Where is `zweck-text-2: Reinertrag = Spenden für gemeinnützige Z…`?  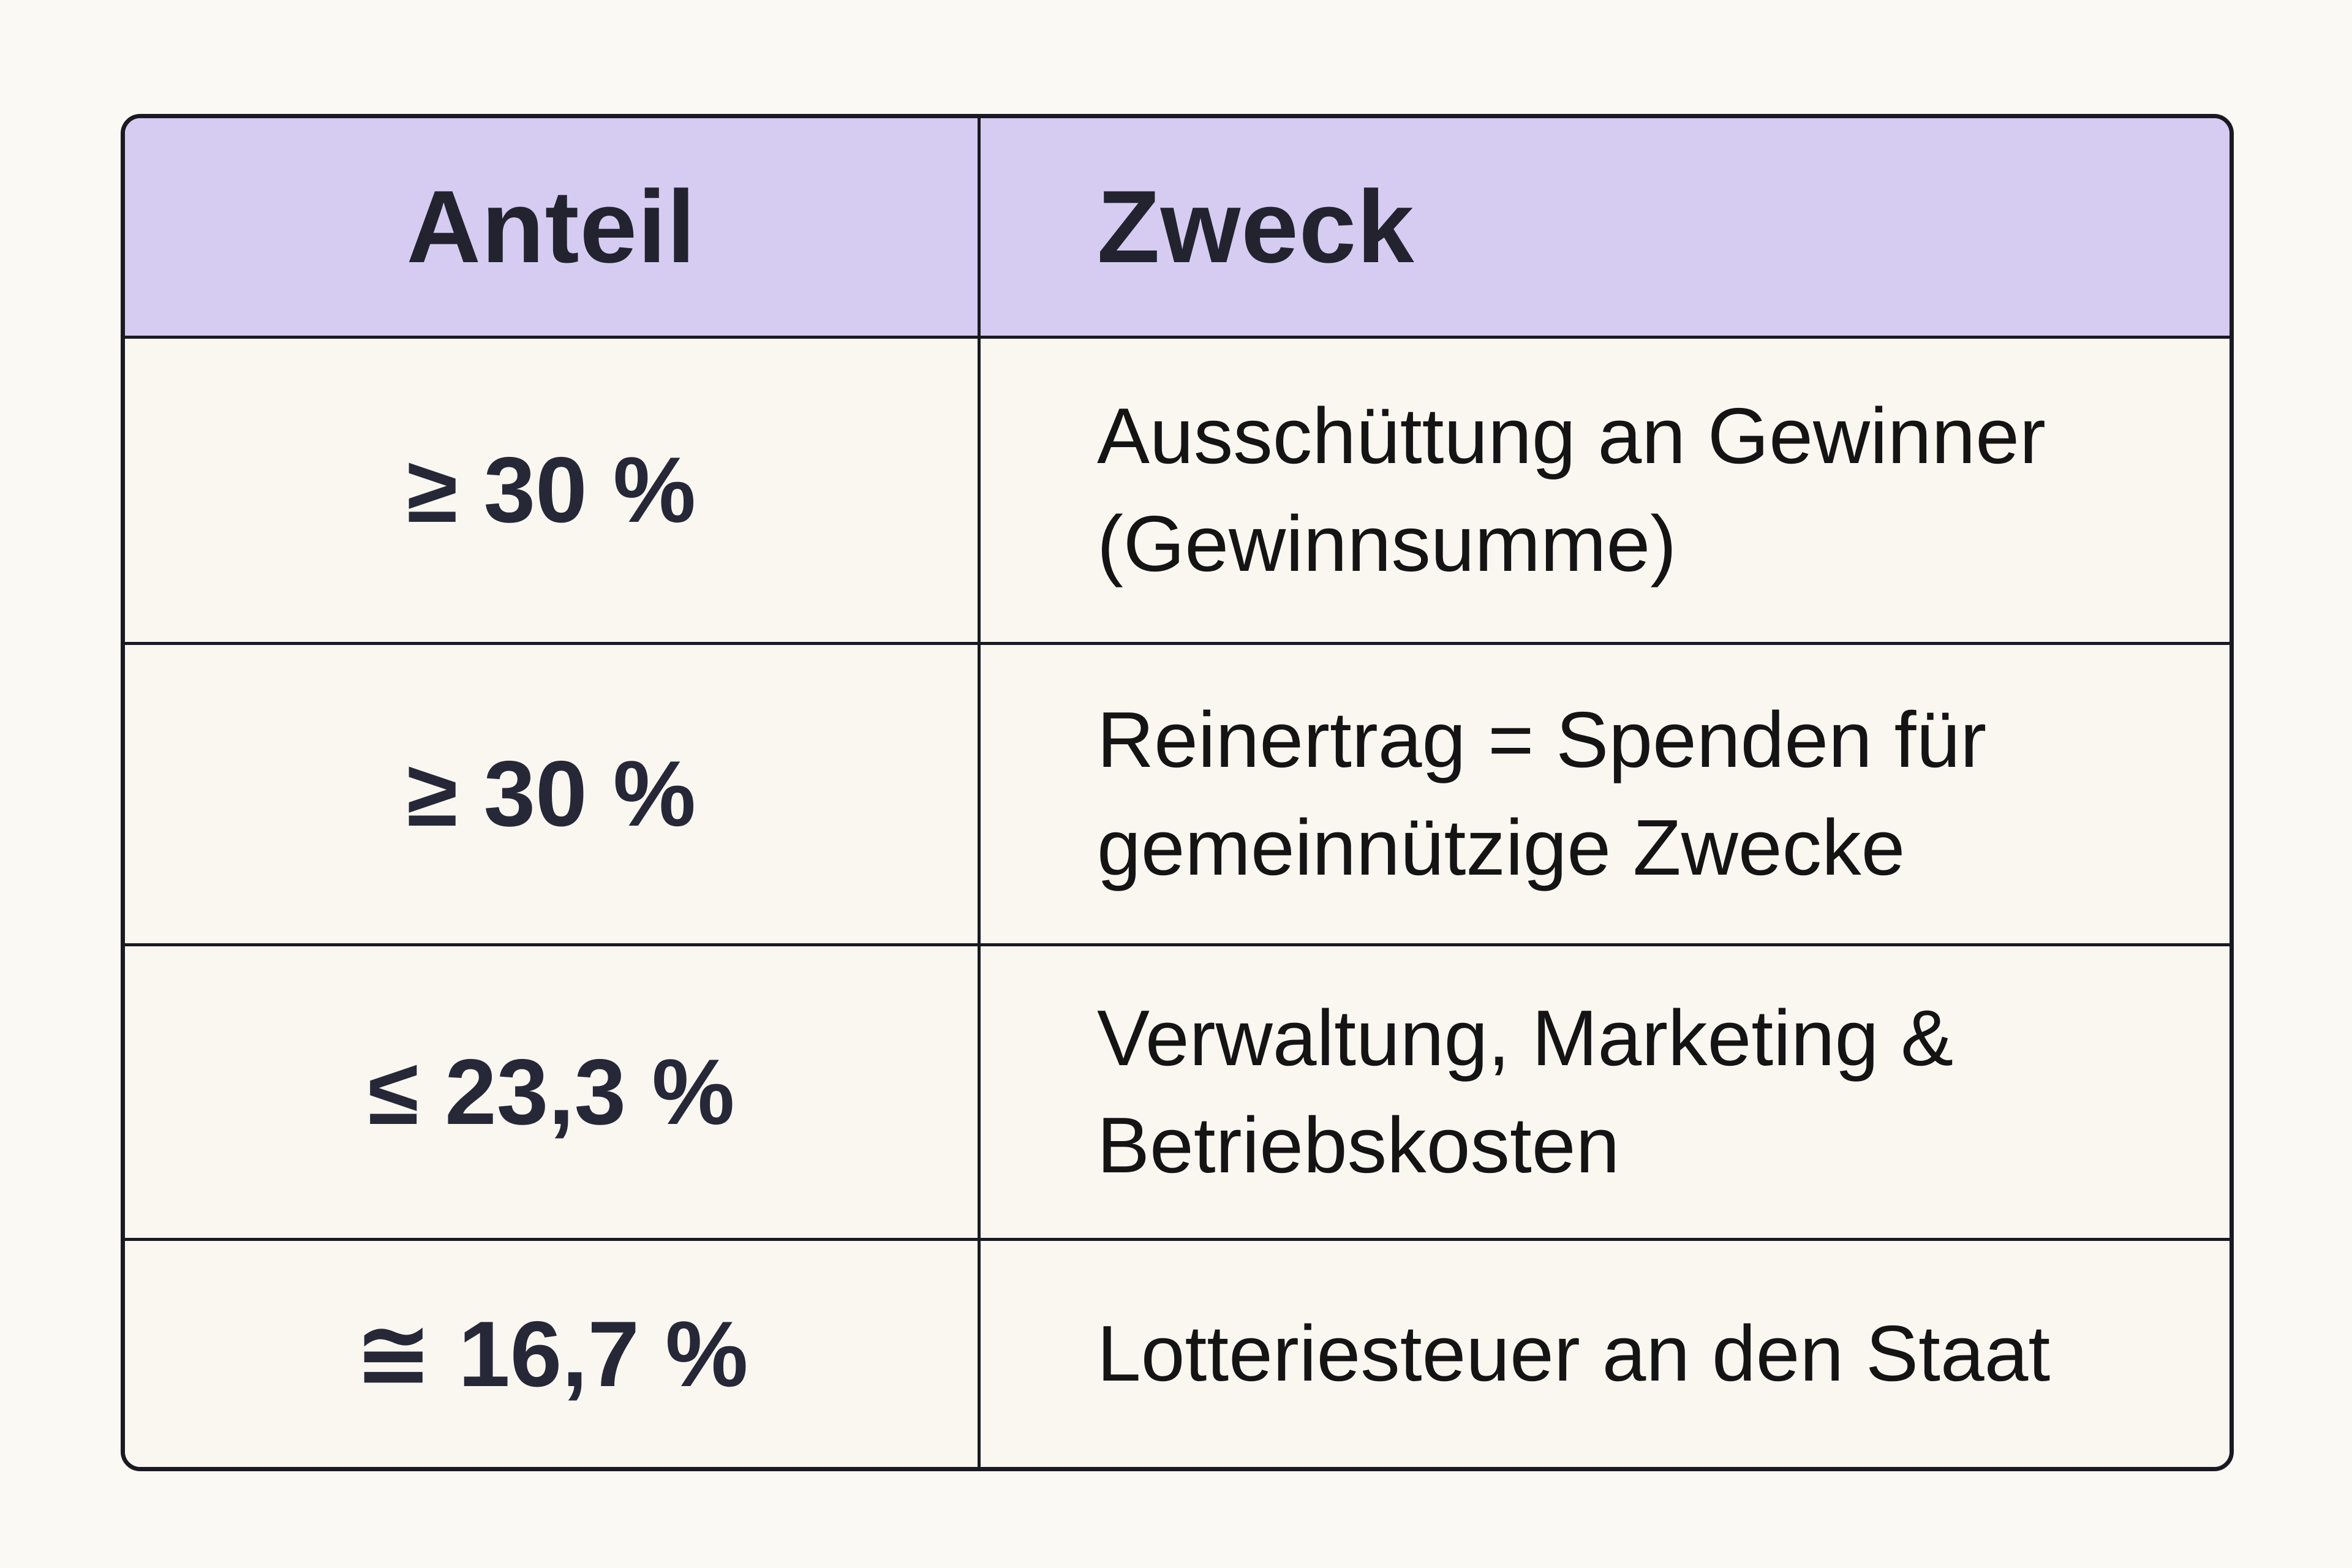 zweck-text-2: Reinertrag = Spenden für gemeinnützige Z… is located at coordinates (1542, 794).